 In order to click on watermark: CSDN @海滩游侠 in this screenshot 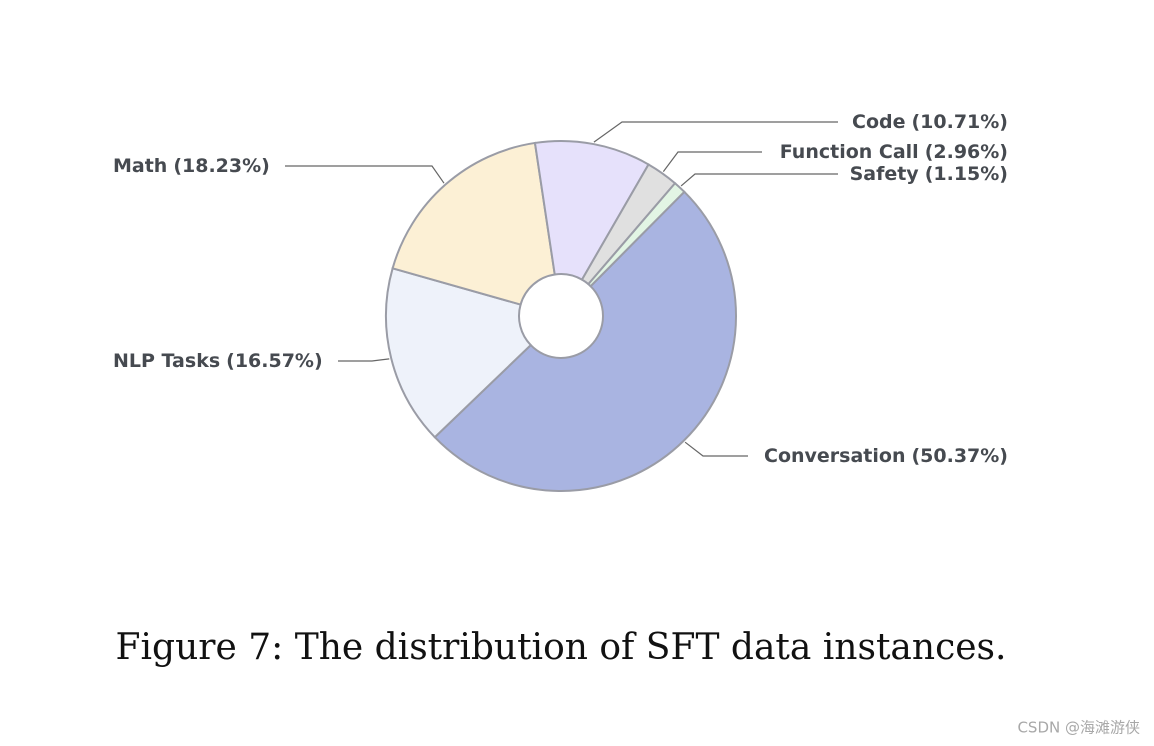, I will do `click(1078, 728)`.